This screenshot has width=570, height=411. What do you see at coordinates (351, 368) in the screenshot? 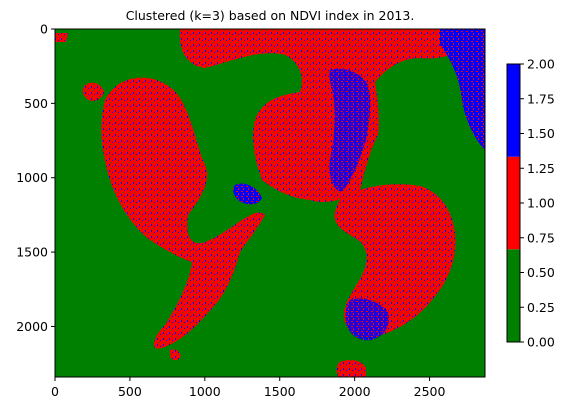
I see `cluster-fragment-c` at bounding box center [351, 368].